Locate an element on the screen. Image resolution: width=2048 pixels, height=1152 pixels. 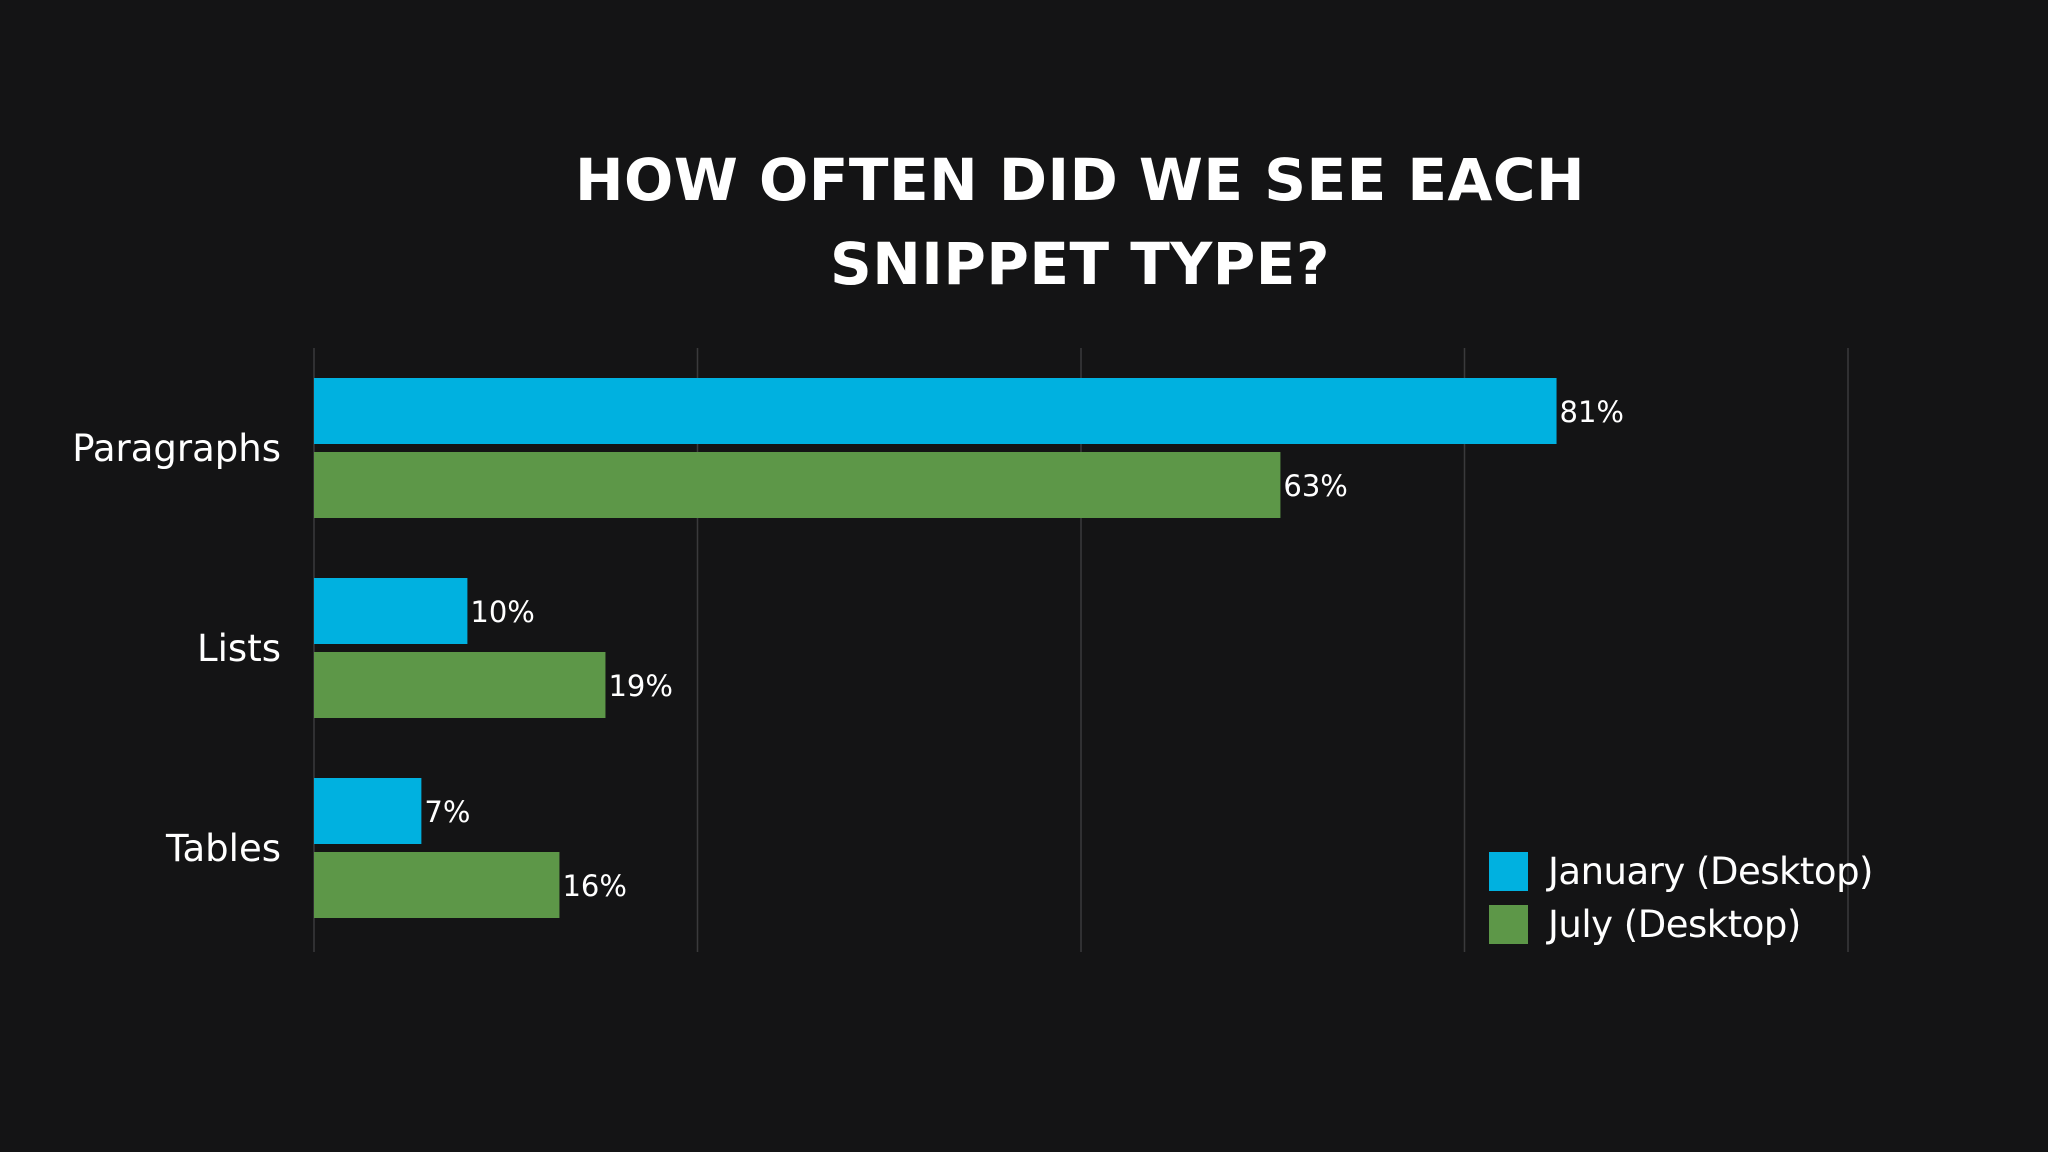
category-label-lists: Lists is located at coordinates (239, 648).